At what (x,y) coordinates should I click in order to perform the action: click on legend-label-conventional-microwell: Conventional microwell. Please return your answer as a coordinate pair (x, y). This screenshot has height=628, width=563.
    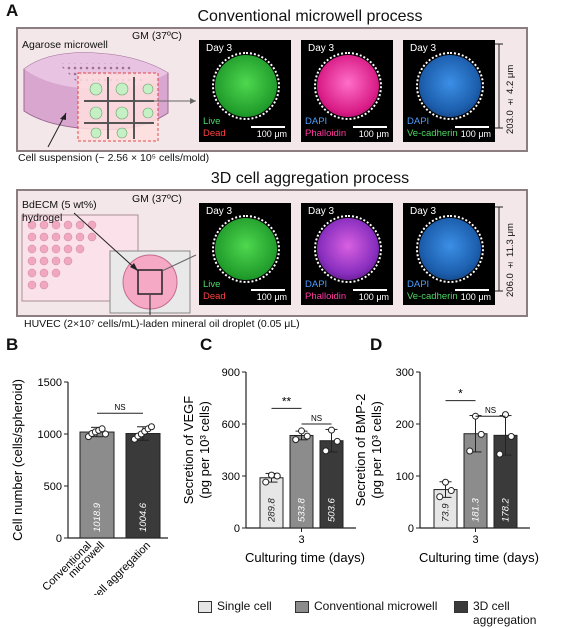
    Looking at the image, I should click on (376, 606).